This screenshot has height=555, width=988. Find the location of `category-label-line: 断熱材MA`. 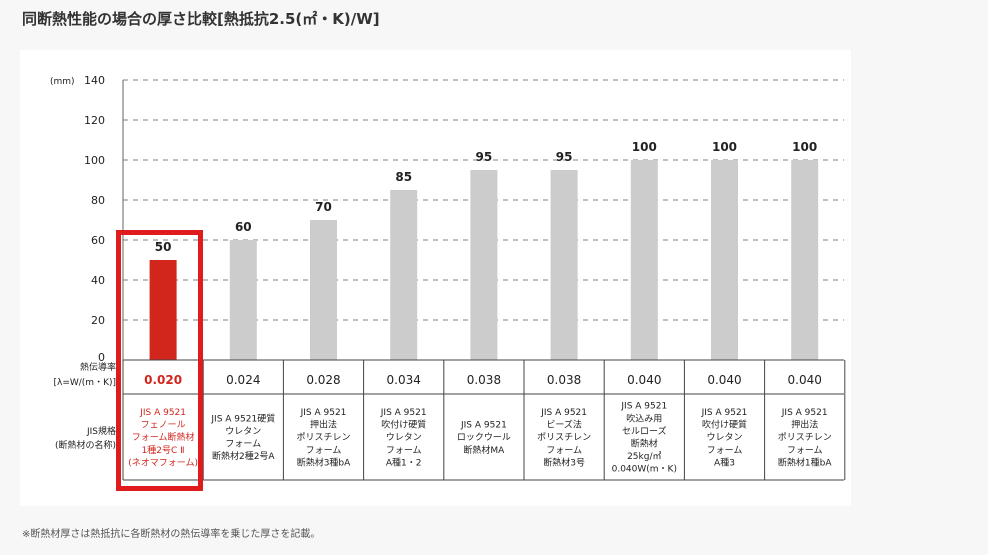

category-label-line: 断熱材MA is located at coordinates (484, 450).